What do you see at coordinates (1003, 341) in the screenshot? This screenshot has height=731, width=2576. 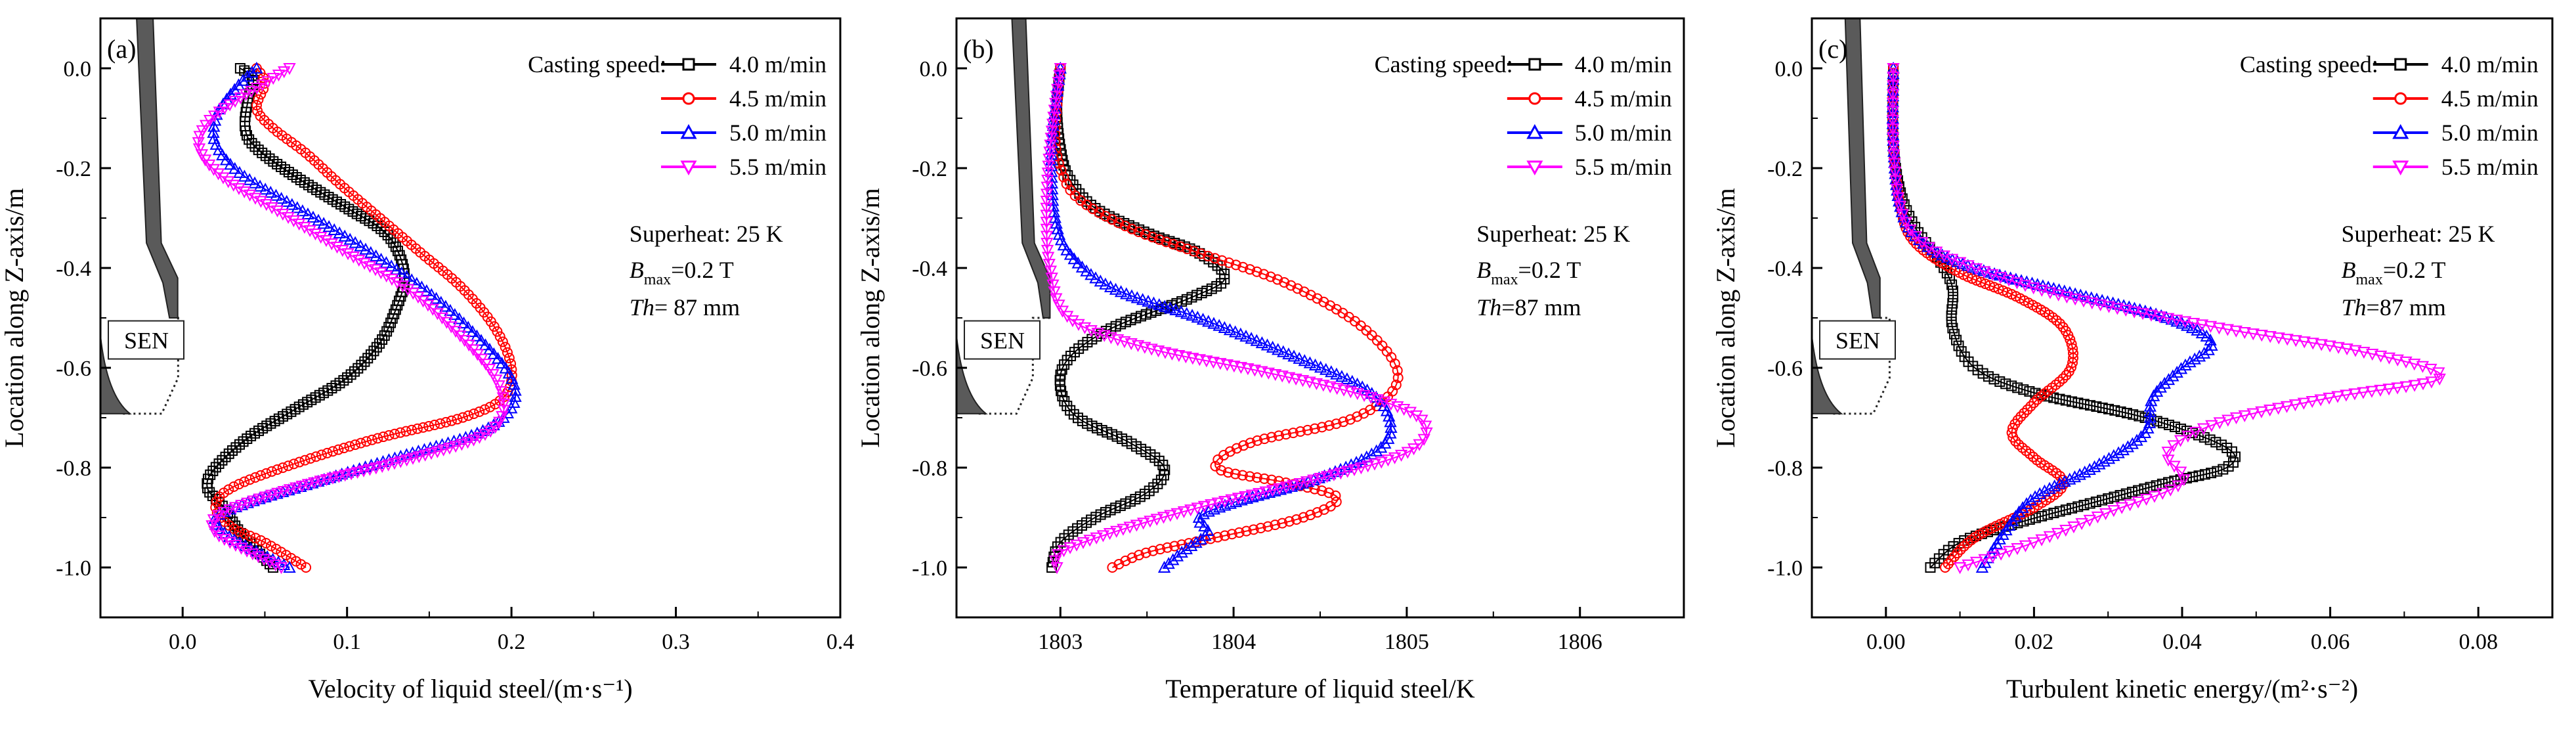 I see `sen-label: SEN` at bounding box center [1003, 341].